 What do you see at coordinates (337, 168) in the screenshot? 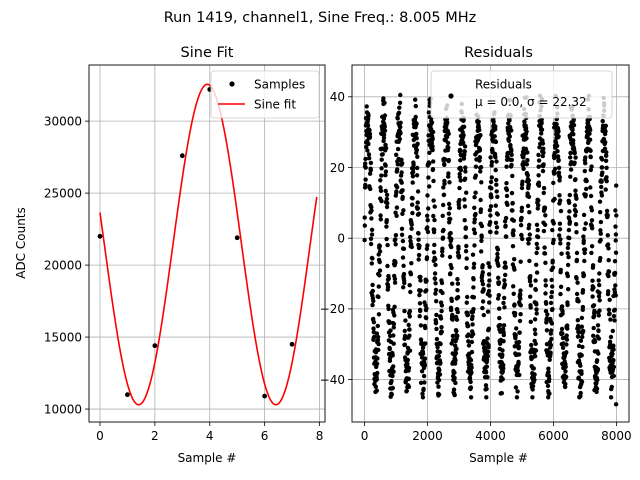
I see `r-ytick-label: 20` at bounding box center [337, 168].